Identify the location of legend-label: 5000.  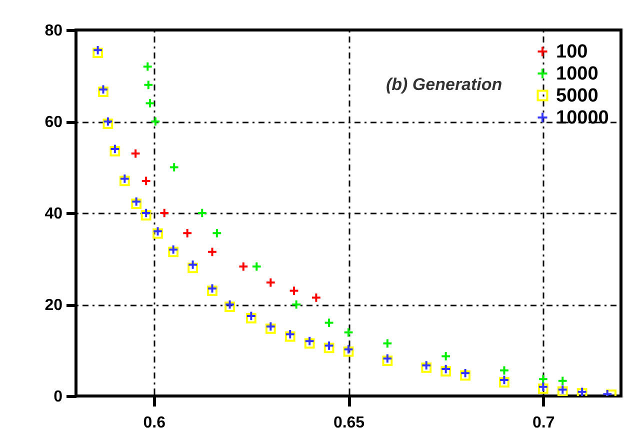
(577, 96).